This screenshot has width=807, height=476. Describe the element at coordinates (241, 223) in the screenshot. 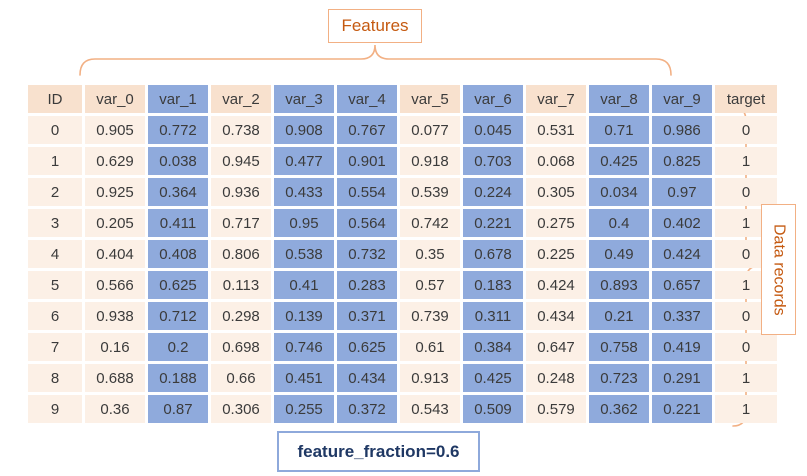

I see `table-cell: 0.717` at that location.